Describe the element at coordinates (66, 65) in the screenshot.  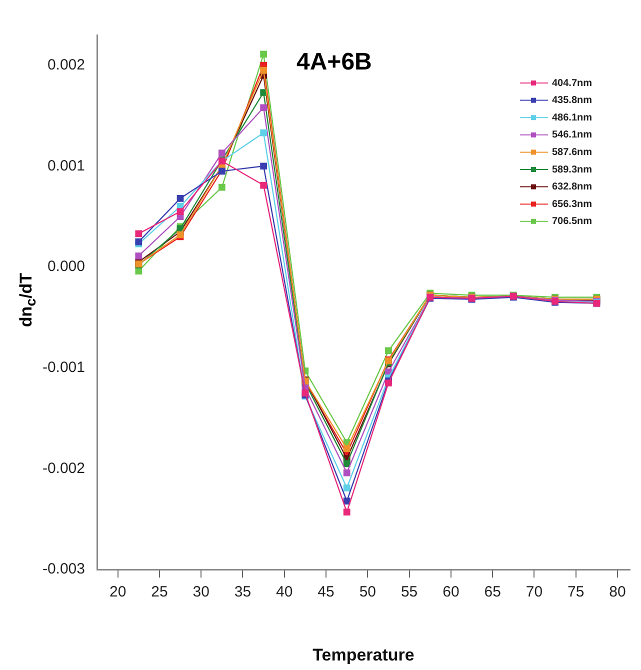
I see `y-tick-label: 0.002` at that location.